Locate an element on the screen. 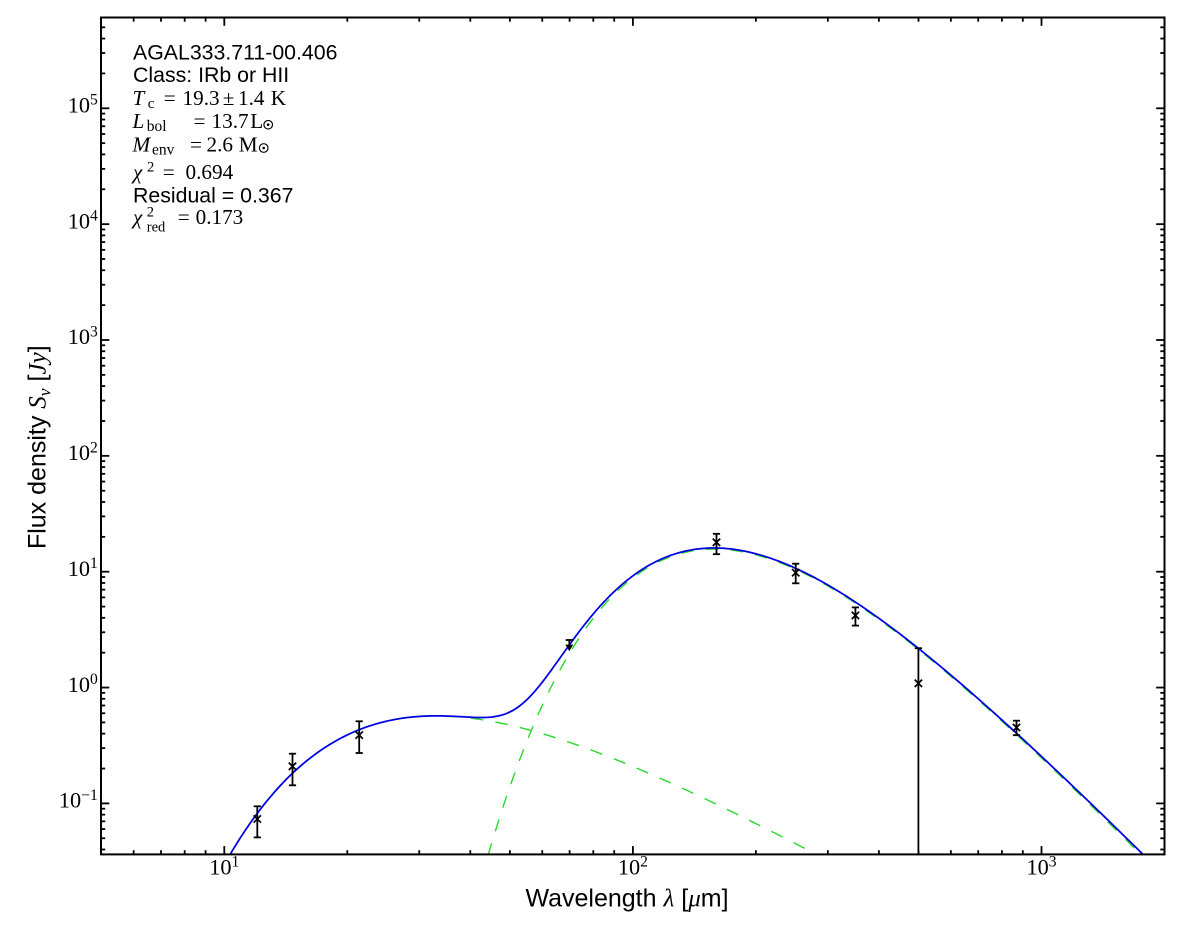 This screenshot has width=1200, height=933. svg-text: Class: IRb or HII is located at coordinates (211, 75).